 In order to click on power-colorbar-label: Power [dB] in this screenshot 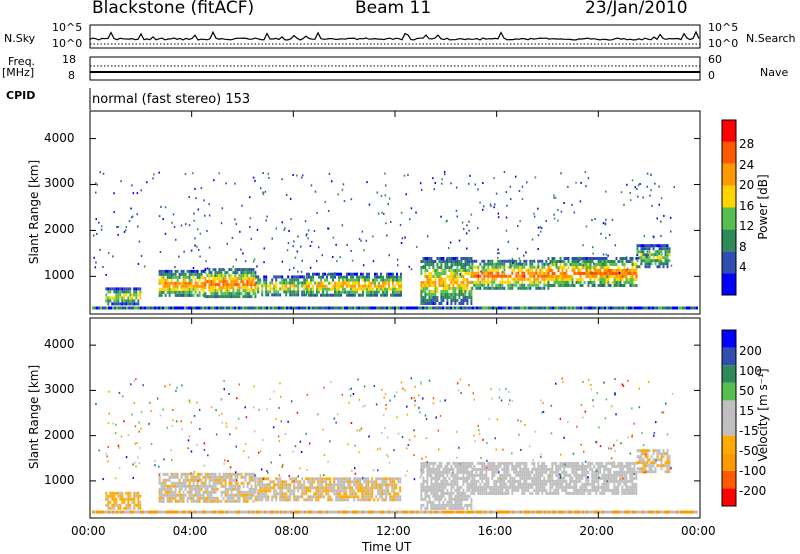, I will do `click(763, 207)`.